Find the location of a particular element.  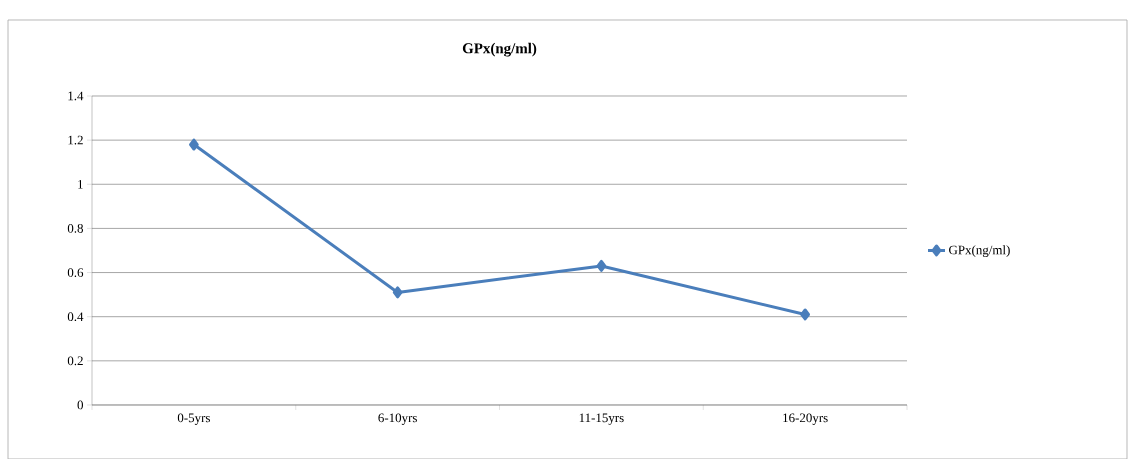

x-tick-label: 11-15yrs is located at coordinates (601, 419).